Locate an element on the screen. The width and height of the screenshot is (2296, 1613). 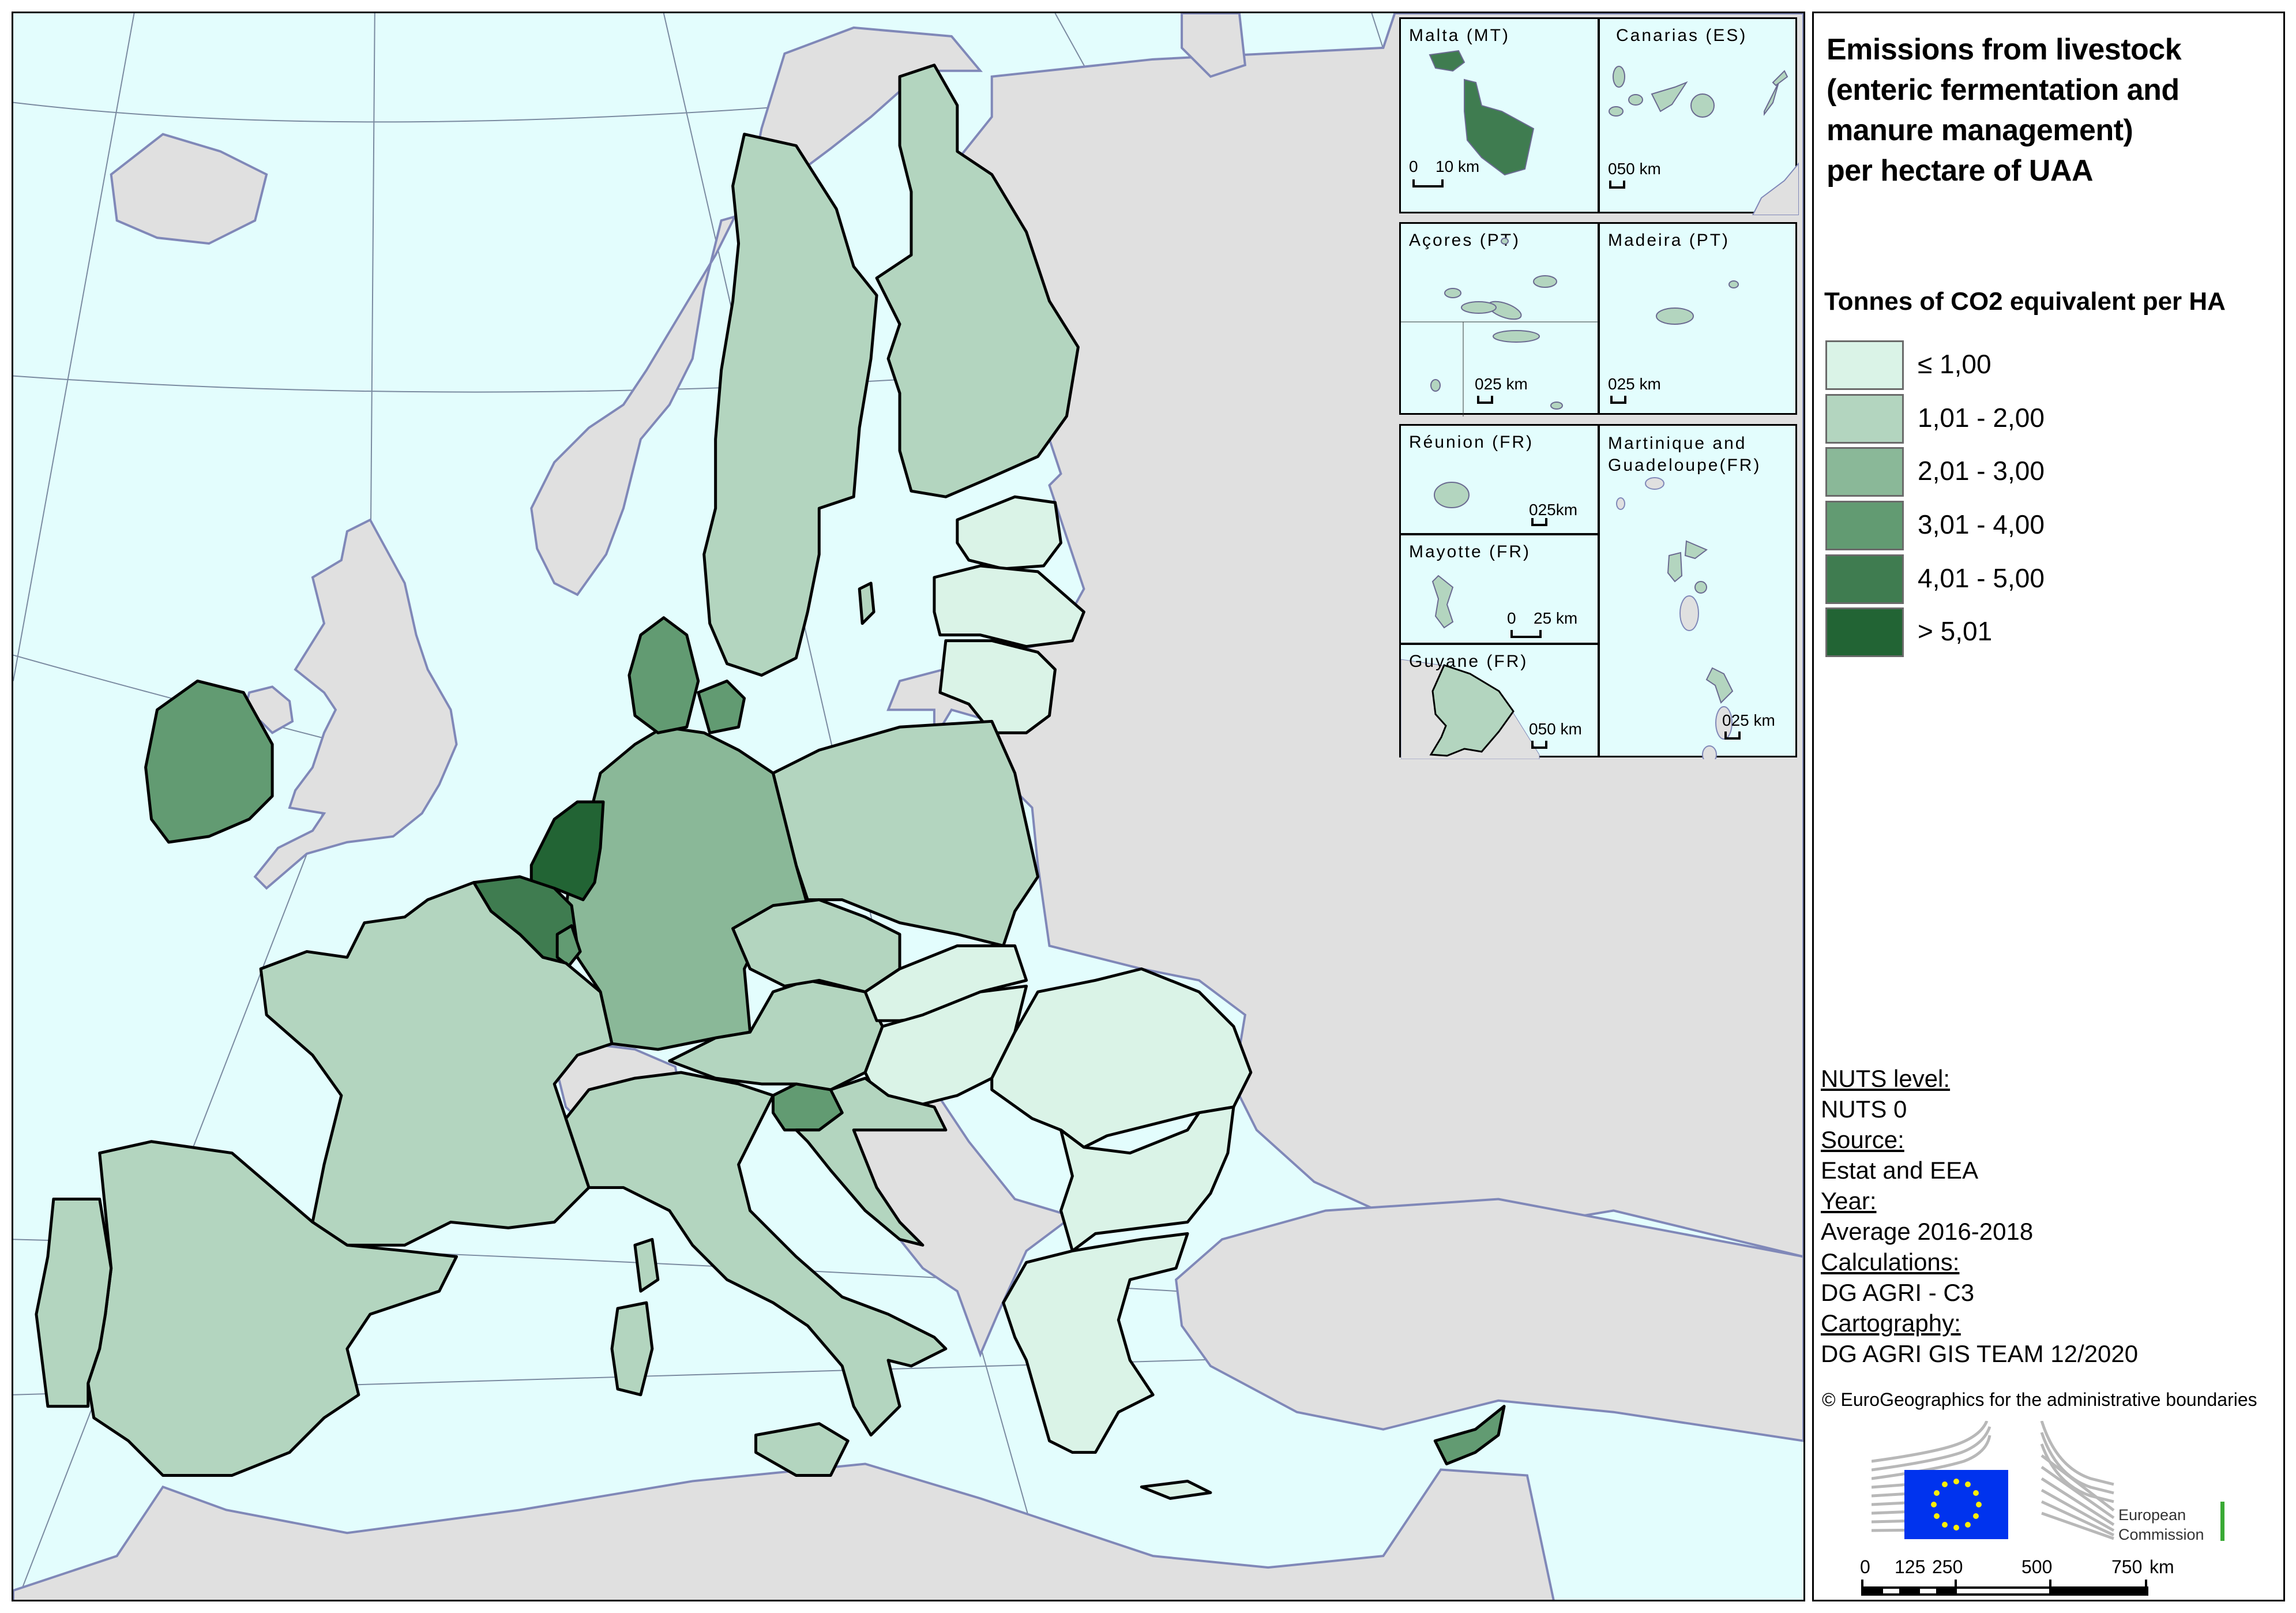
european-commission-logo is located at coordinates (2048, 1481).